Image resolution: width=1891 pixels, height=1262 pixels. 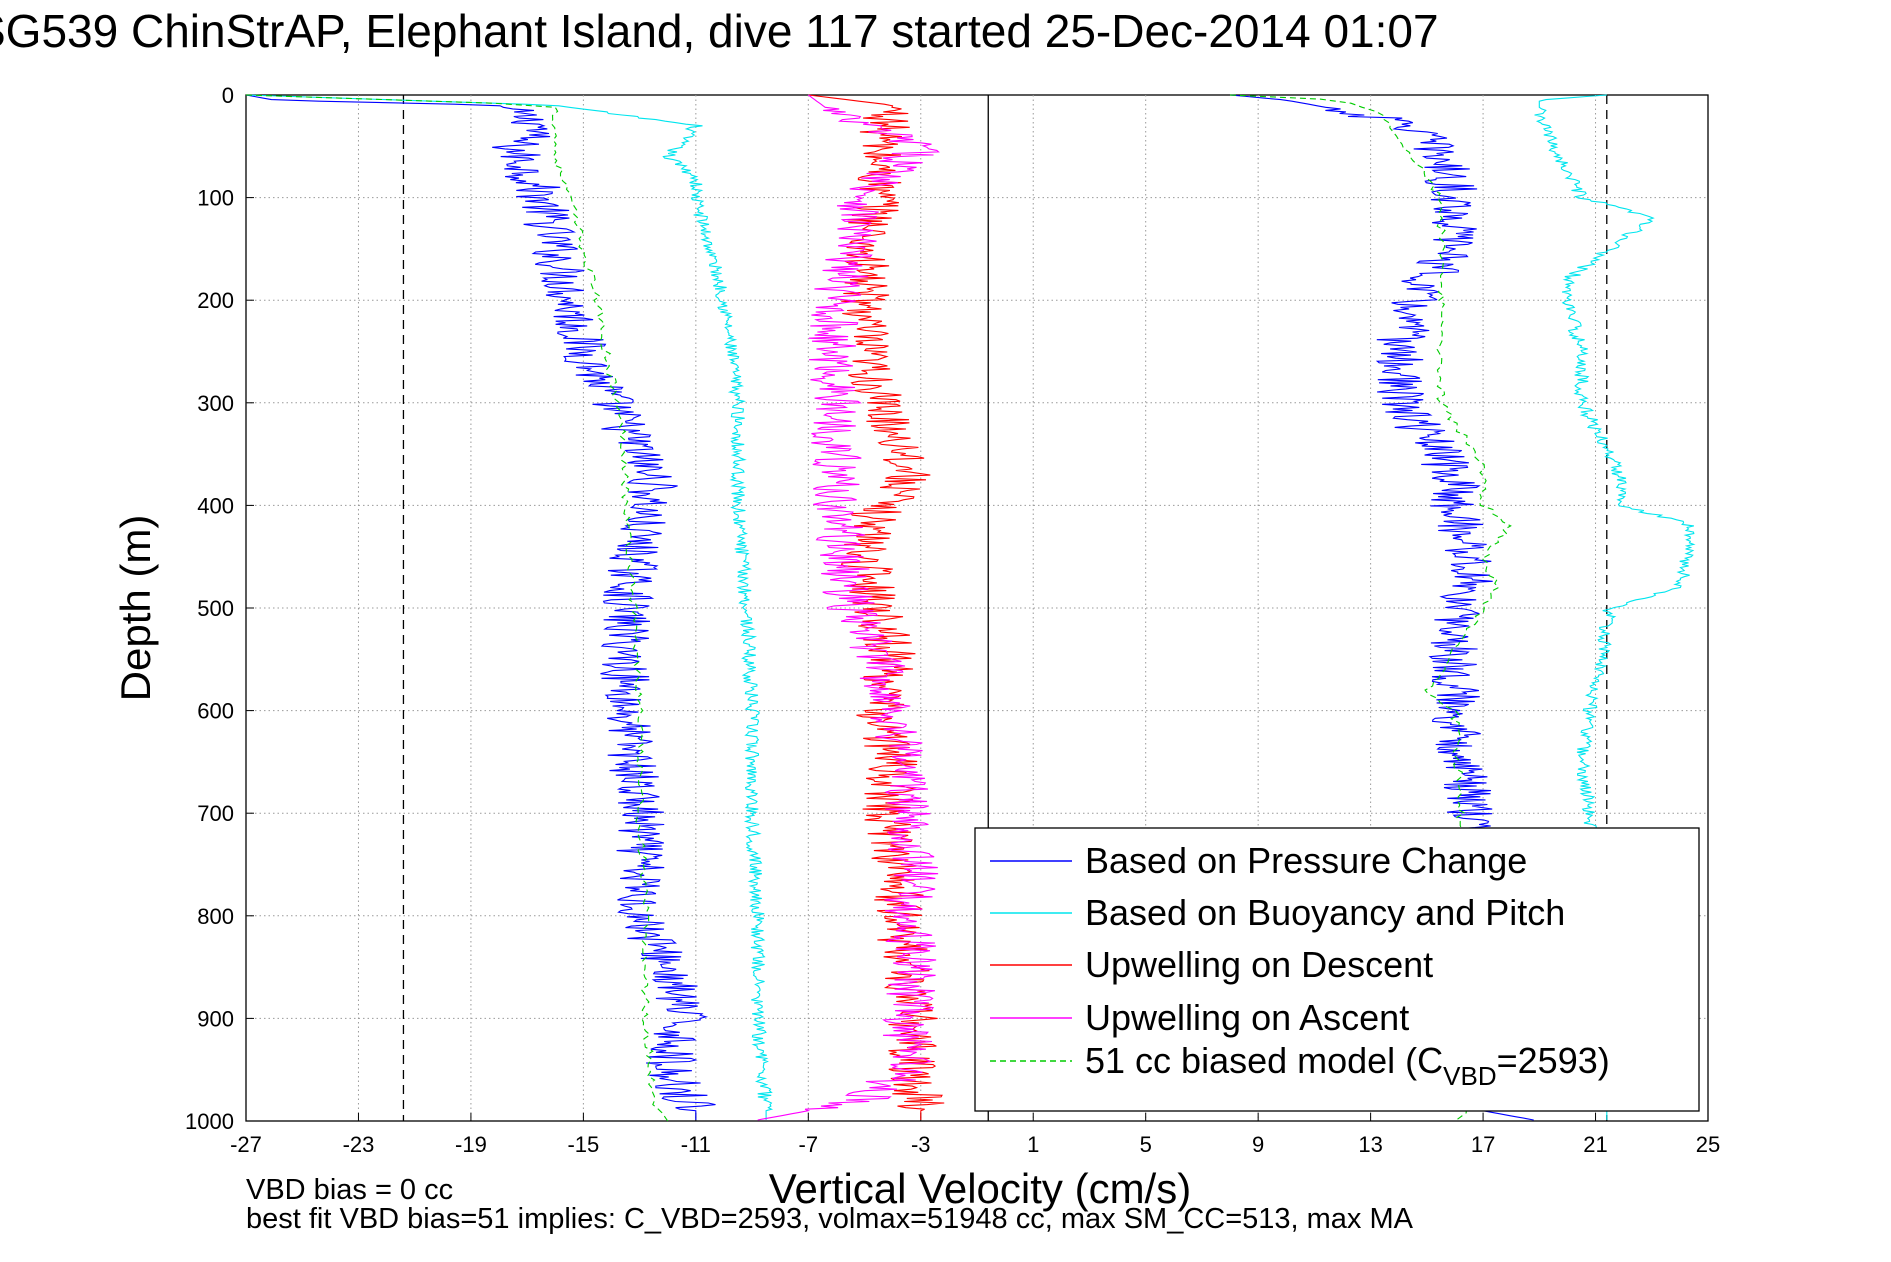 I want to click on x-tick-label: 21, so click(x=1595, y=1144).